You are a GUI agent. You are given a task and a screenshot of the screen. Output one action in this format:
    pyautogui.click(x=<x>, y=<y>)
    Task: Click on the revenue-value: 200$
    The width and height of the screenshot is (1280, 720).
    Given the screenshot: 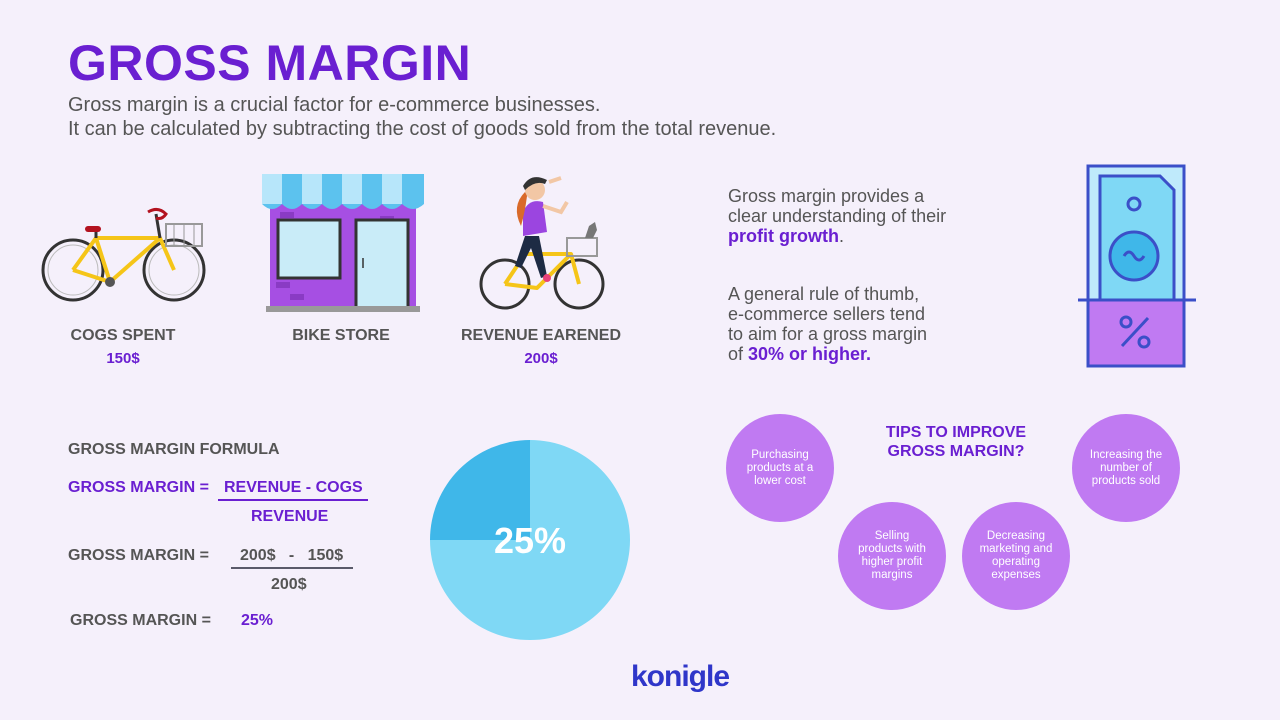 What is the action you would take?
    pyautogui.click(x=541, y=358)
    